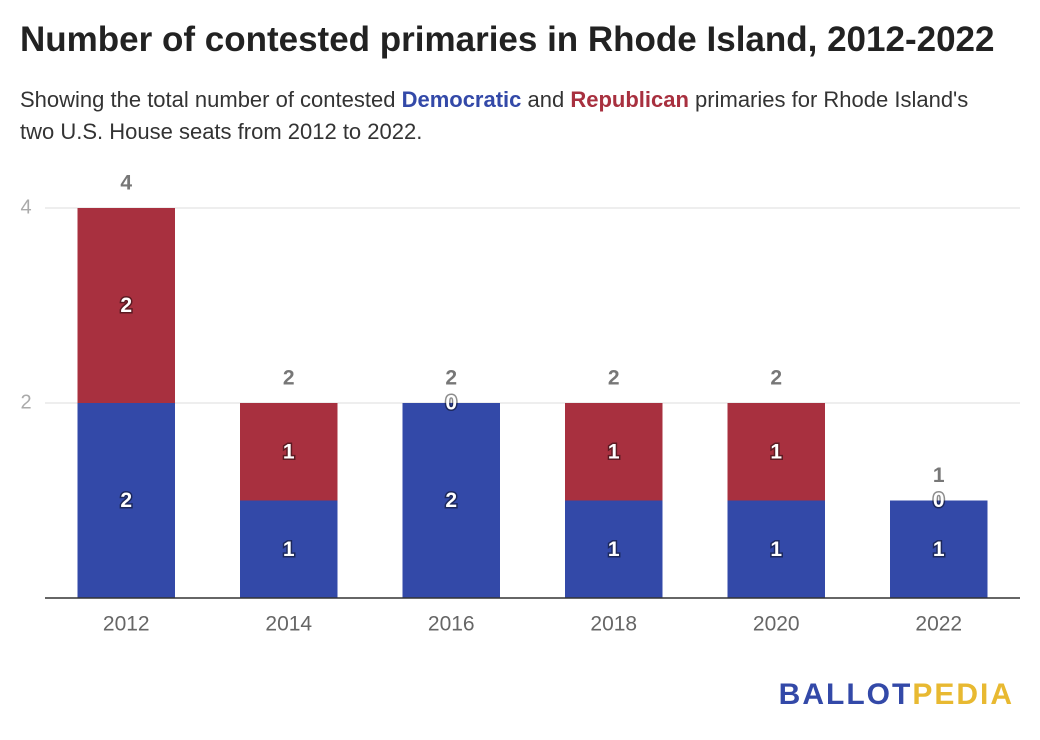 The image size is (1040, 740). What do you see at coordinates (939, 475) in the screenshot?
I see `total-label: 1` at bounding box center [939, 475].